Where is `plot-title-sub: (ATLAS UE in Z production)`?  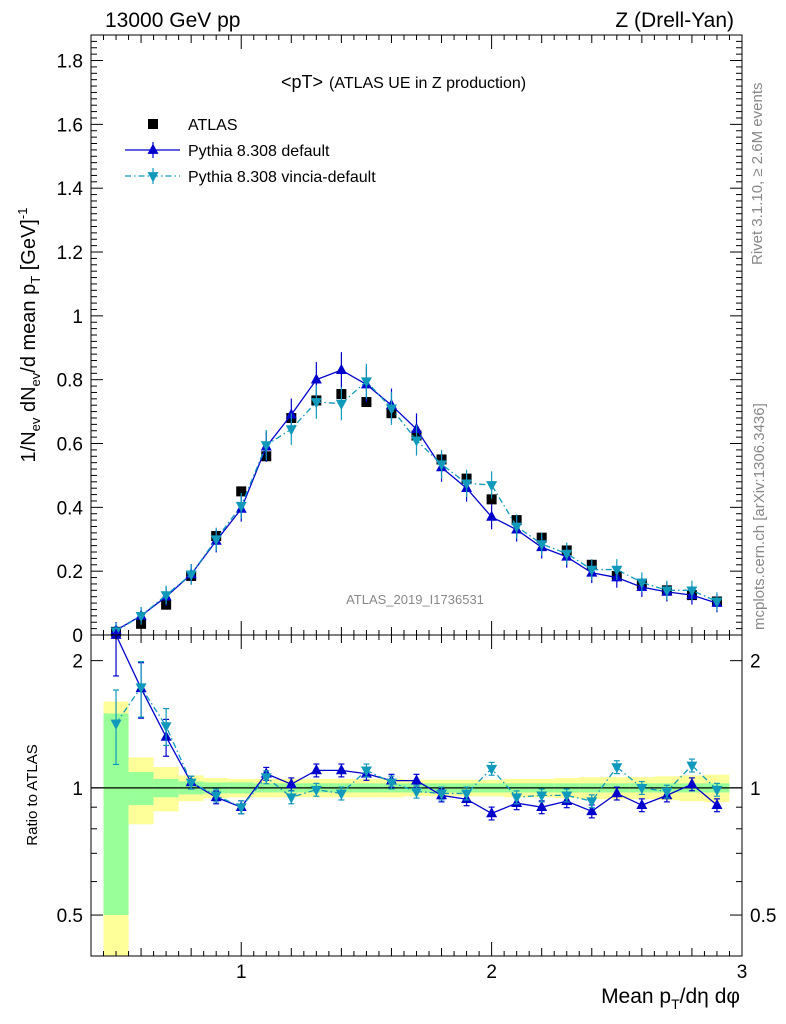
plot-title-sub: (ATLAS UE in Z production) is located at coordinates (427, 83).